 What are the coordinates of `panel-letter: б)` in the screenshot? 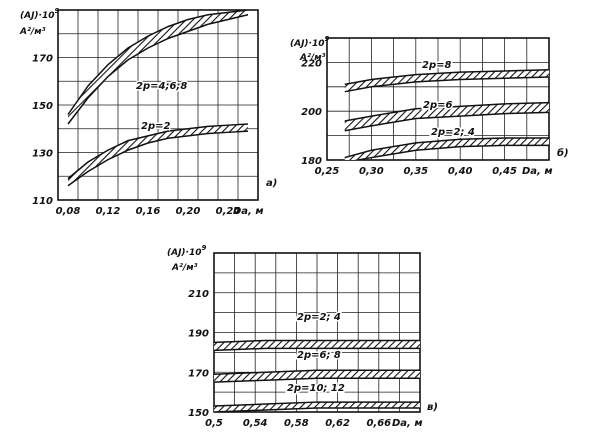 It's located at (563, 153).